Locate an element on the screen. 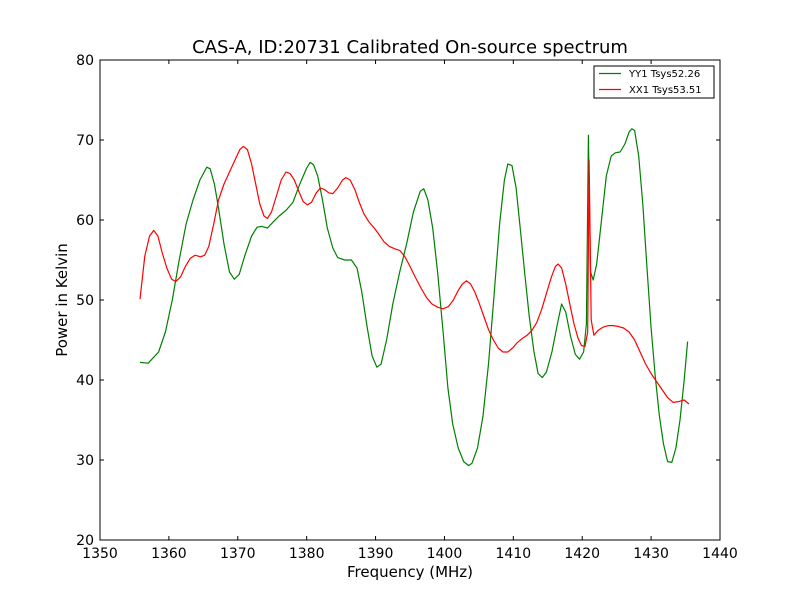 This screenshot has height=600, width=800. x-tick-label: 1400 is located at coordinates (445, 554).